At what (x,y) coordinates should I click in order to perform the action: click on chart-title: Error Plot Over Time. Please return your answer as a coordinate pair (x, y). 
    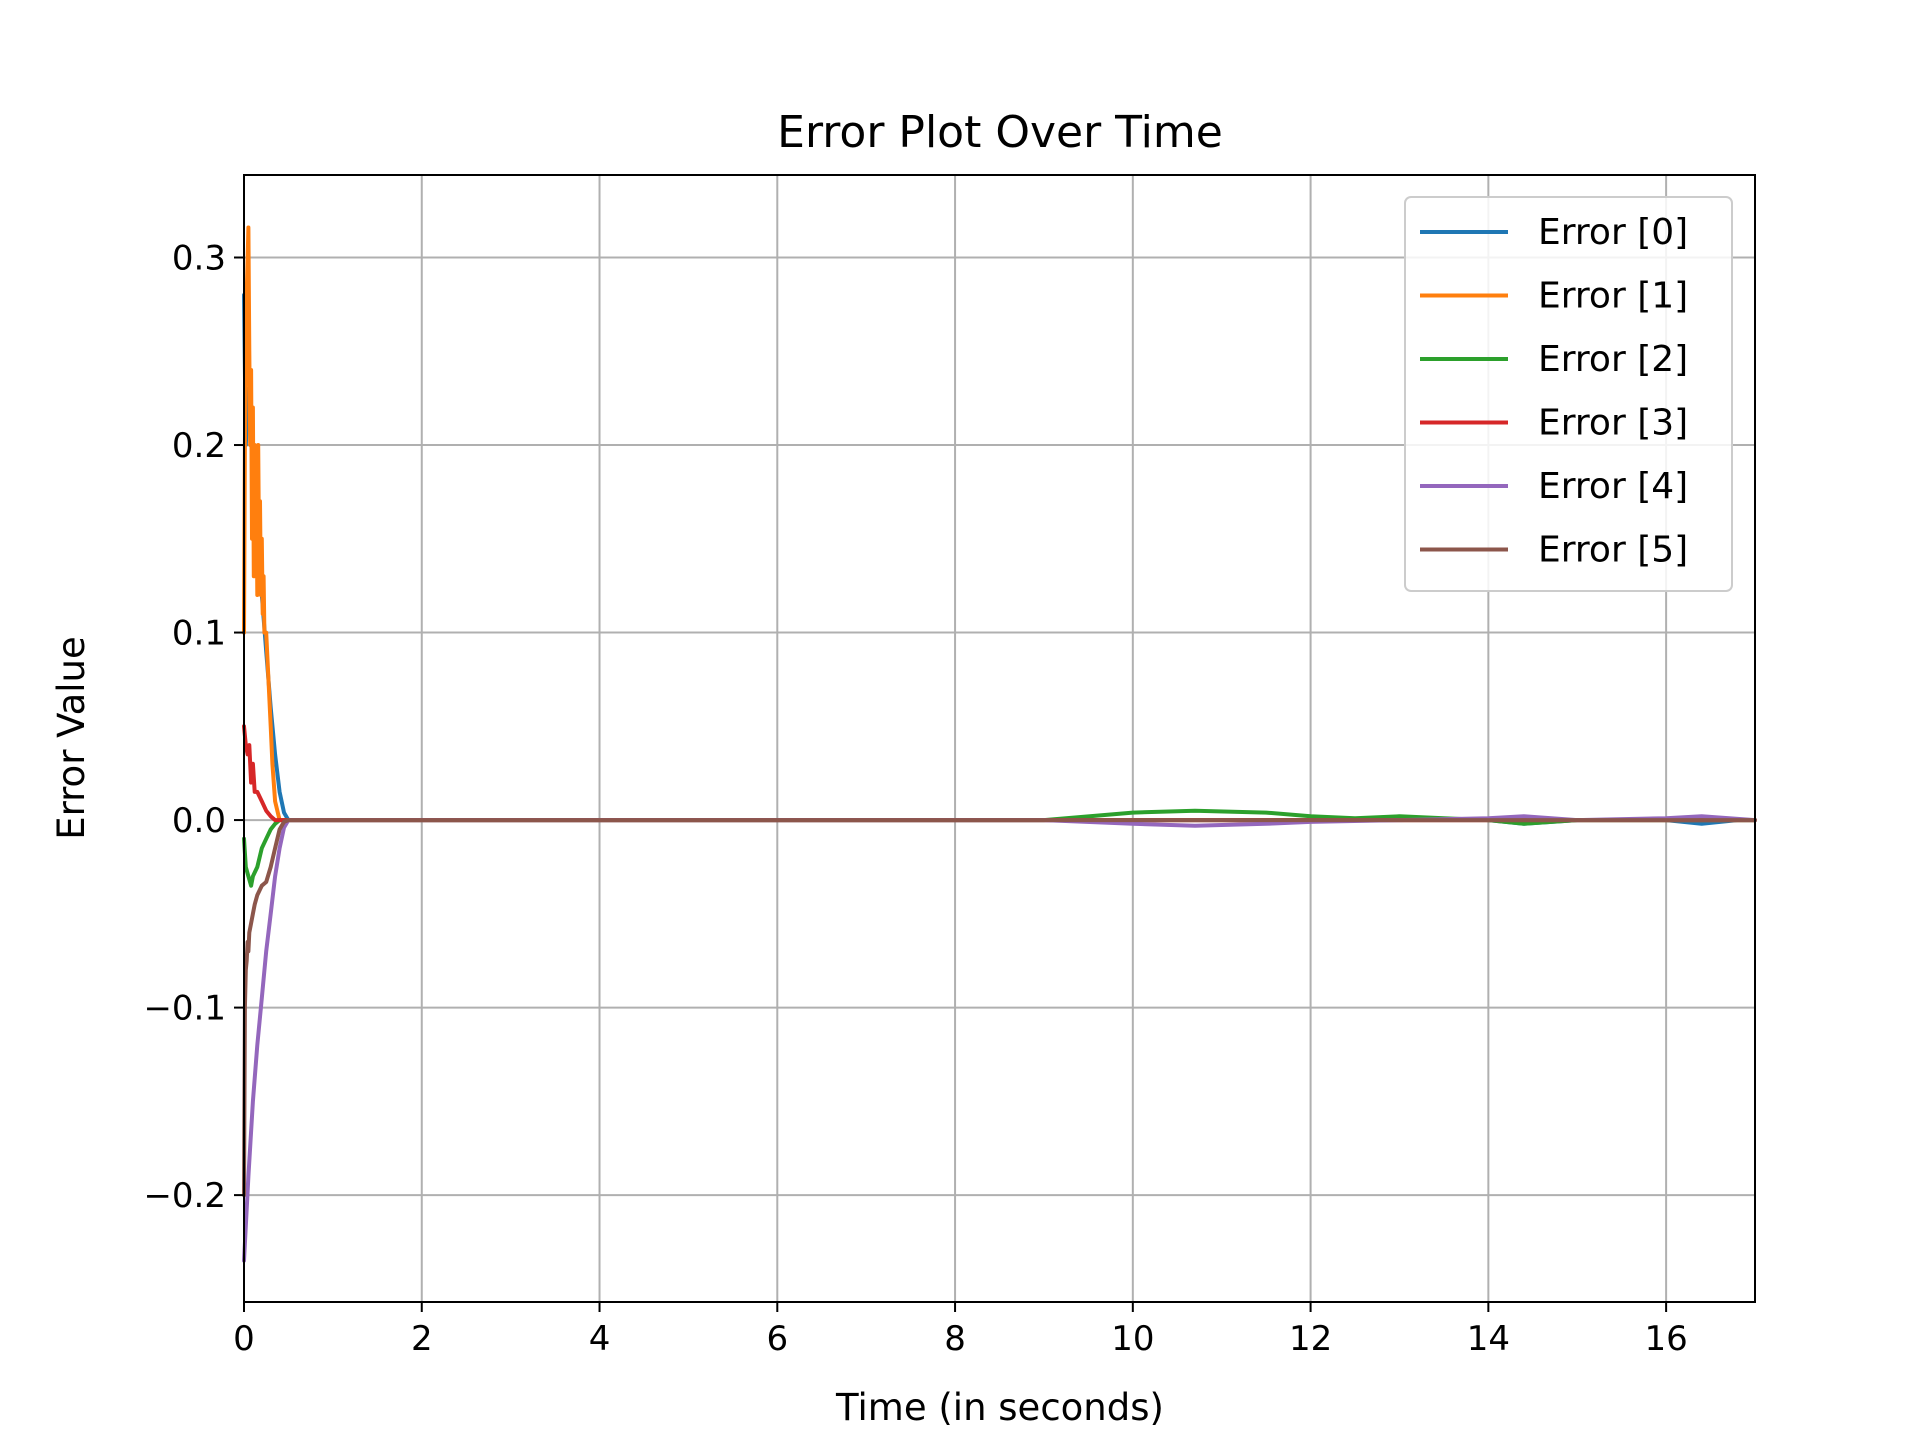
    Looking at the image, I should click on (1000, 132).